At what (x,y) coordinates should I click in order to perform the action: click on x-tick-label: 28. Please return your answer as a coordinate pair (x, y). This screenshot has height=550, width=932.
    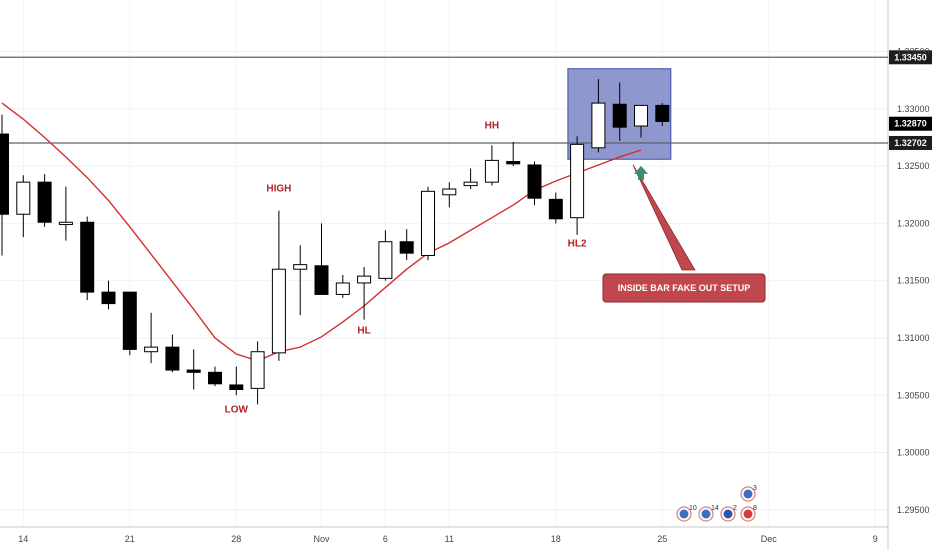
    Looking at the image, I should click on (236, 539).